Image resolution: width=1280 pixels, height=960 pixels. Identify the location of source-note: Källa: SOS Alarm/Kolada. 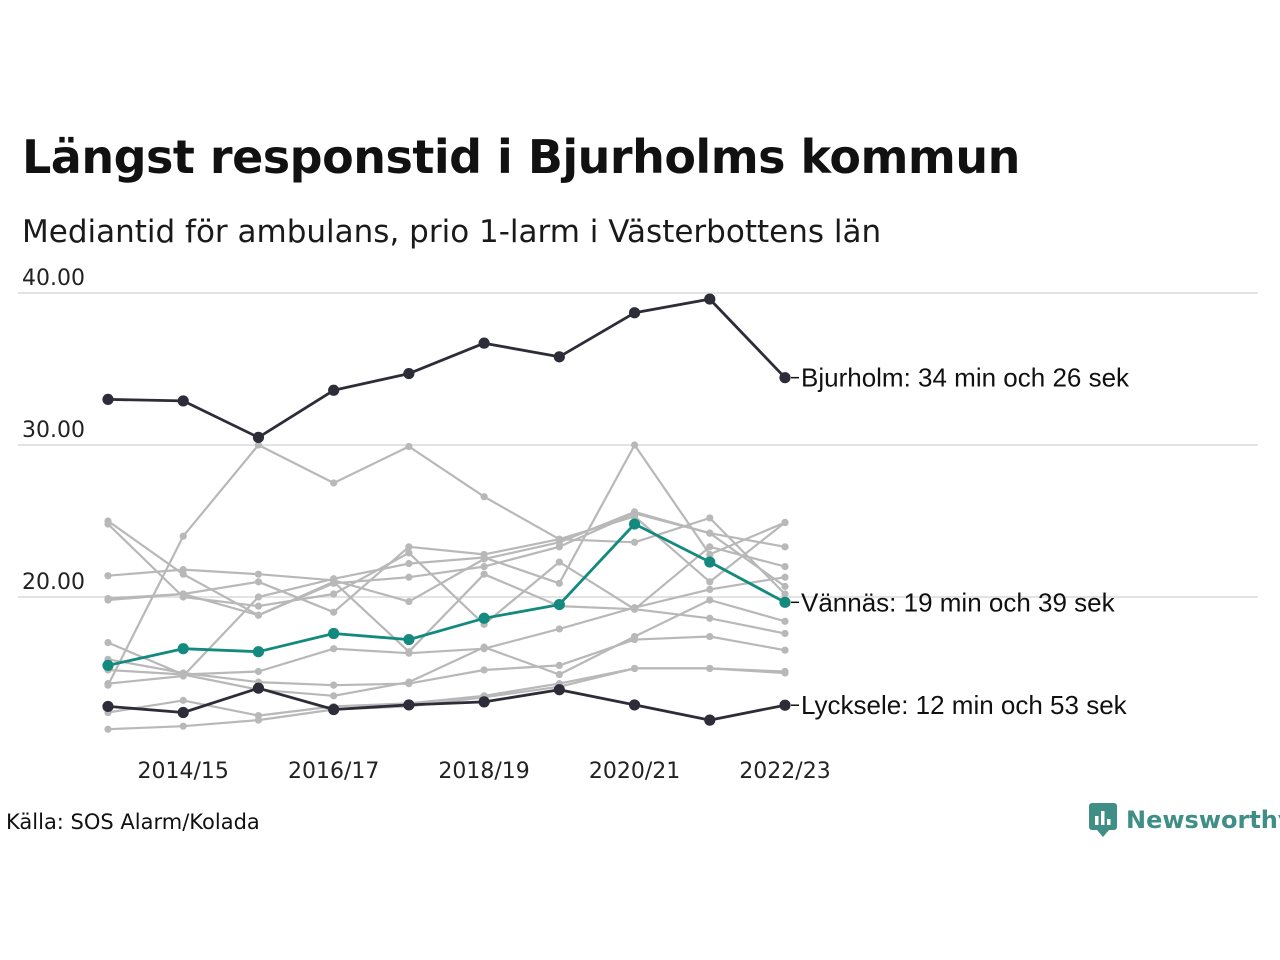
(133, 822).